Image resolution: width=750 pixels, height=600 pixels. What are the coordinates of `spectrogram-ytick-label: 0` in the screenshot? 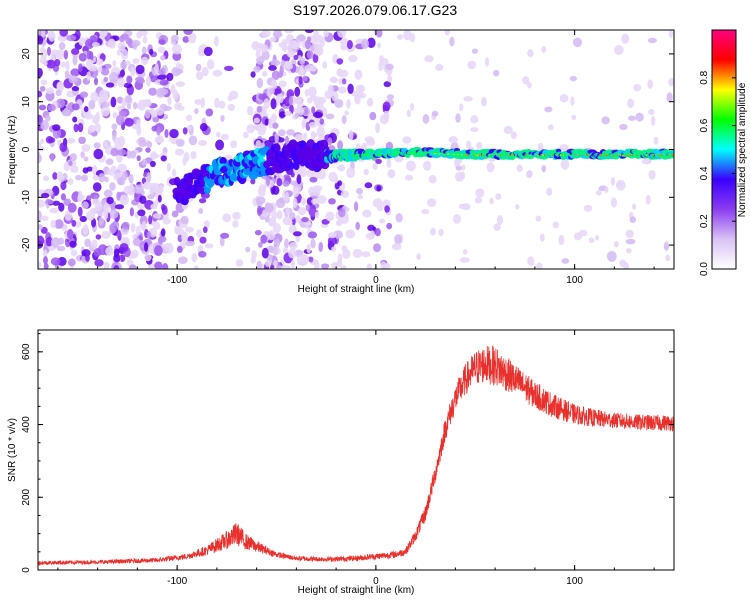 It's located at (26, 149).